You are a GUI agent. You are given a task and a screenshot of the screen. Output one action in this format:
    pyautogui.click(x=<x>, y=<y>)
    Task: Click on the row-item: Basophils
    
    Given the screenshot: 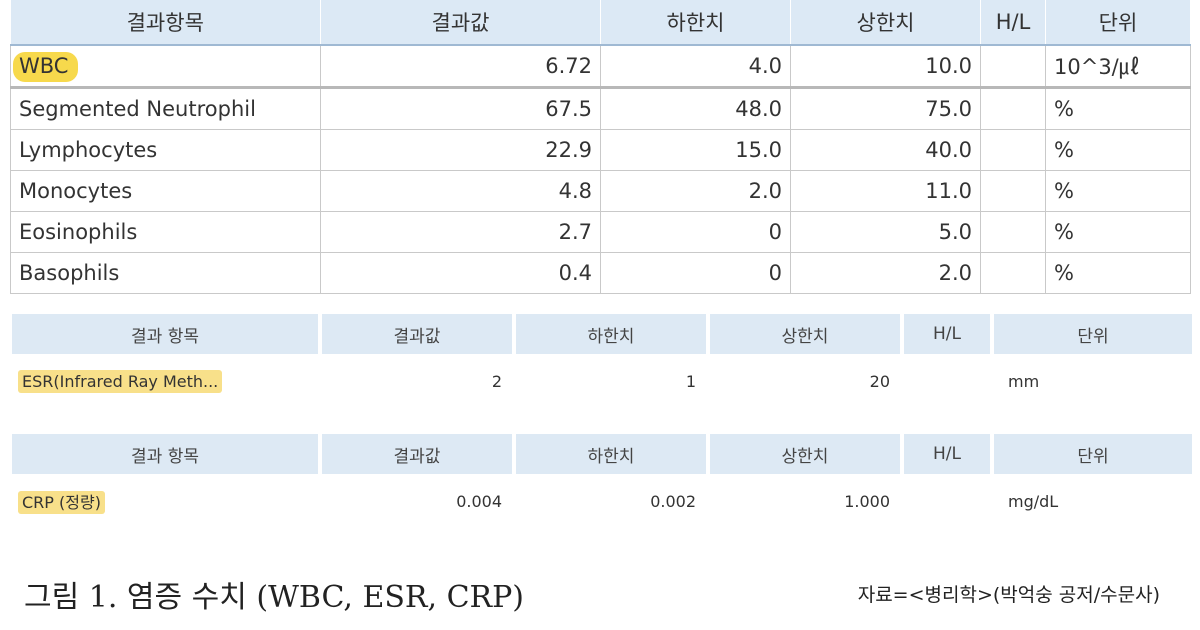 What is the action you would take?
    pyautogui.click(x=165, y=273)
    